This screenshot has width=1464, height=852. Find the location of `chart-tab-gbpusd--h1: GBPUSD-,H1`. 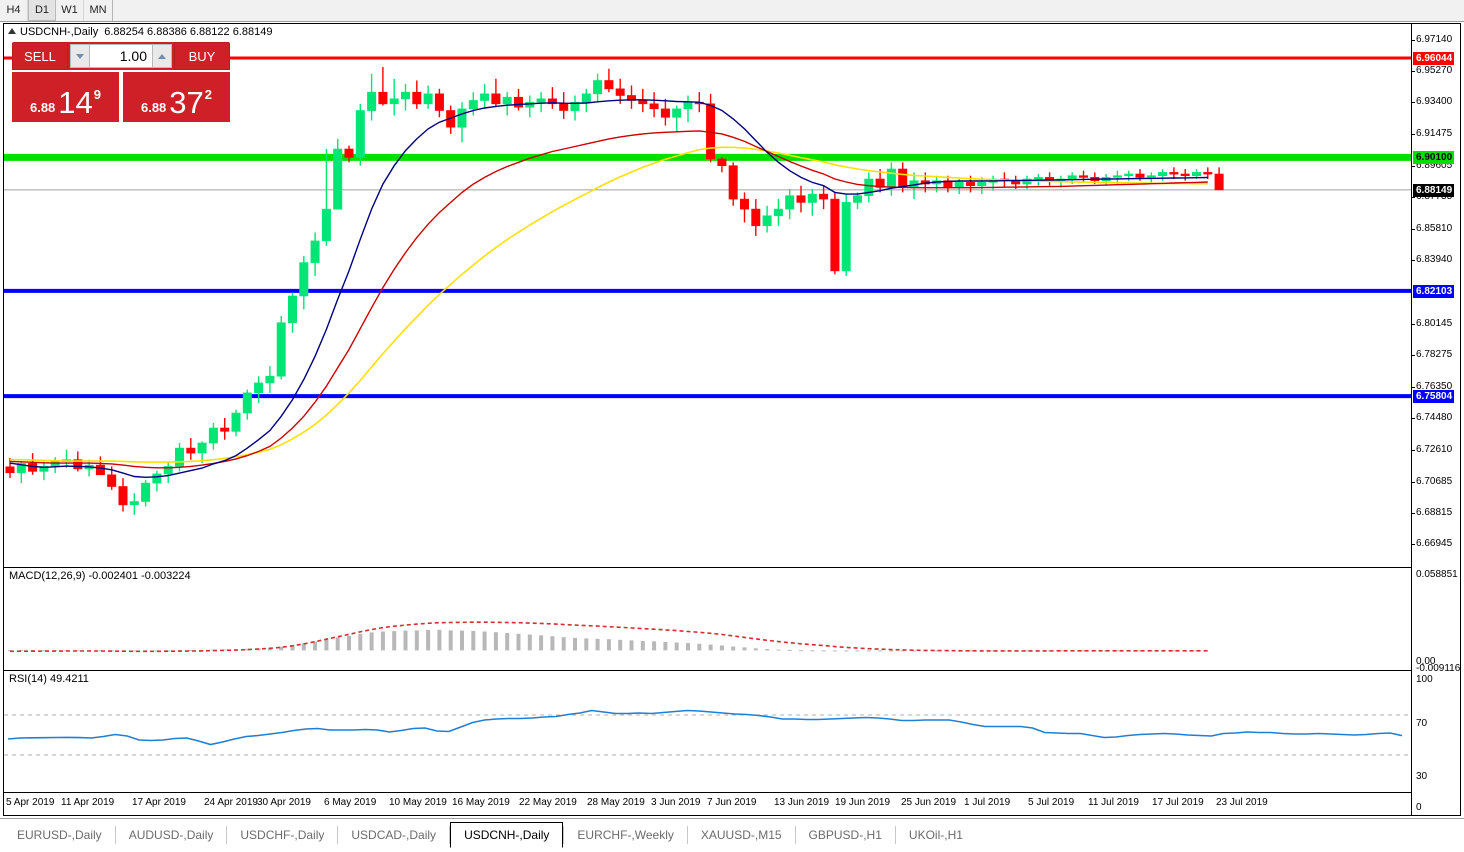

chart-tab-gbpusd--h1: GBPUSD-,H1 is located at coordinates (845, 835).